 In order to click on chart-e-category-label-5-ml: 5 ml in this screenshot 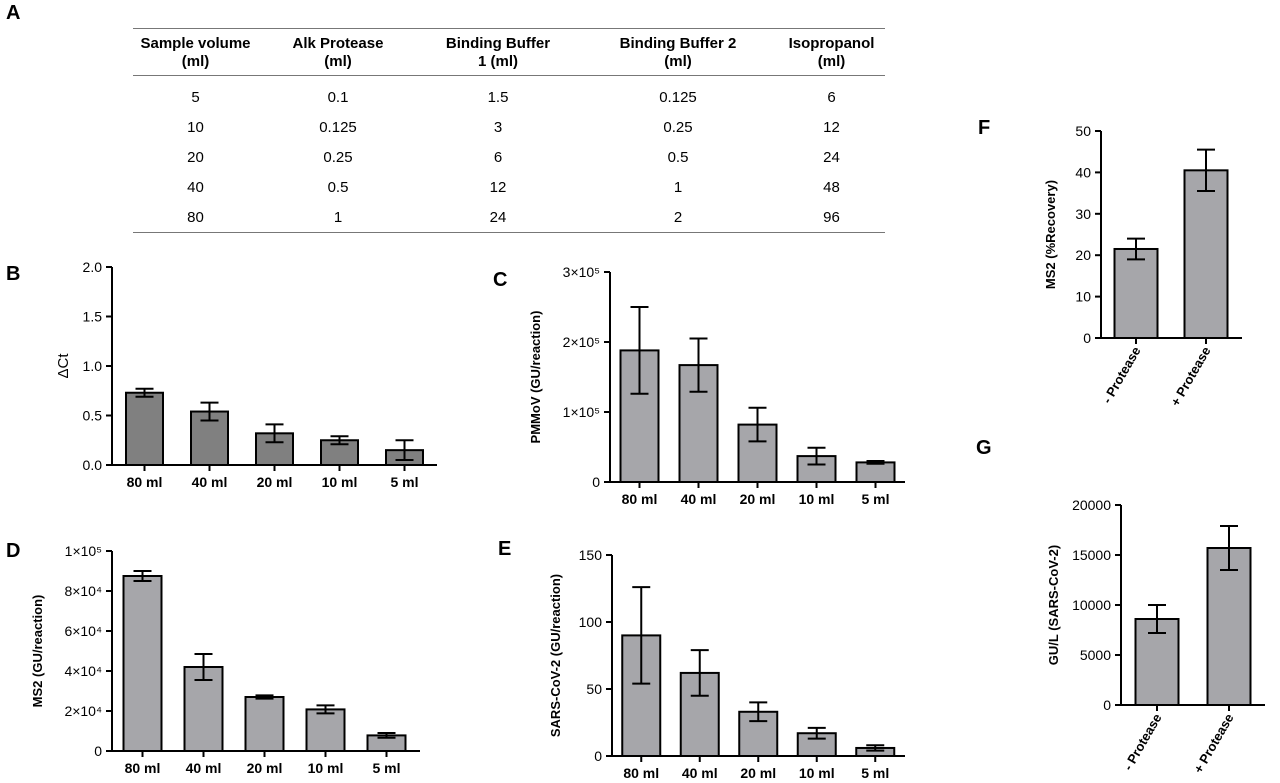, I will do `click(875, 773)`.